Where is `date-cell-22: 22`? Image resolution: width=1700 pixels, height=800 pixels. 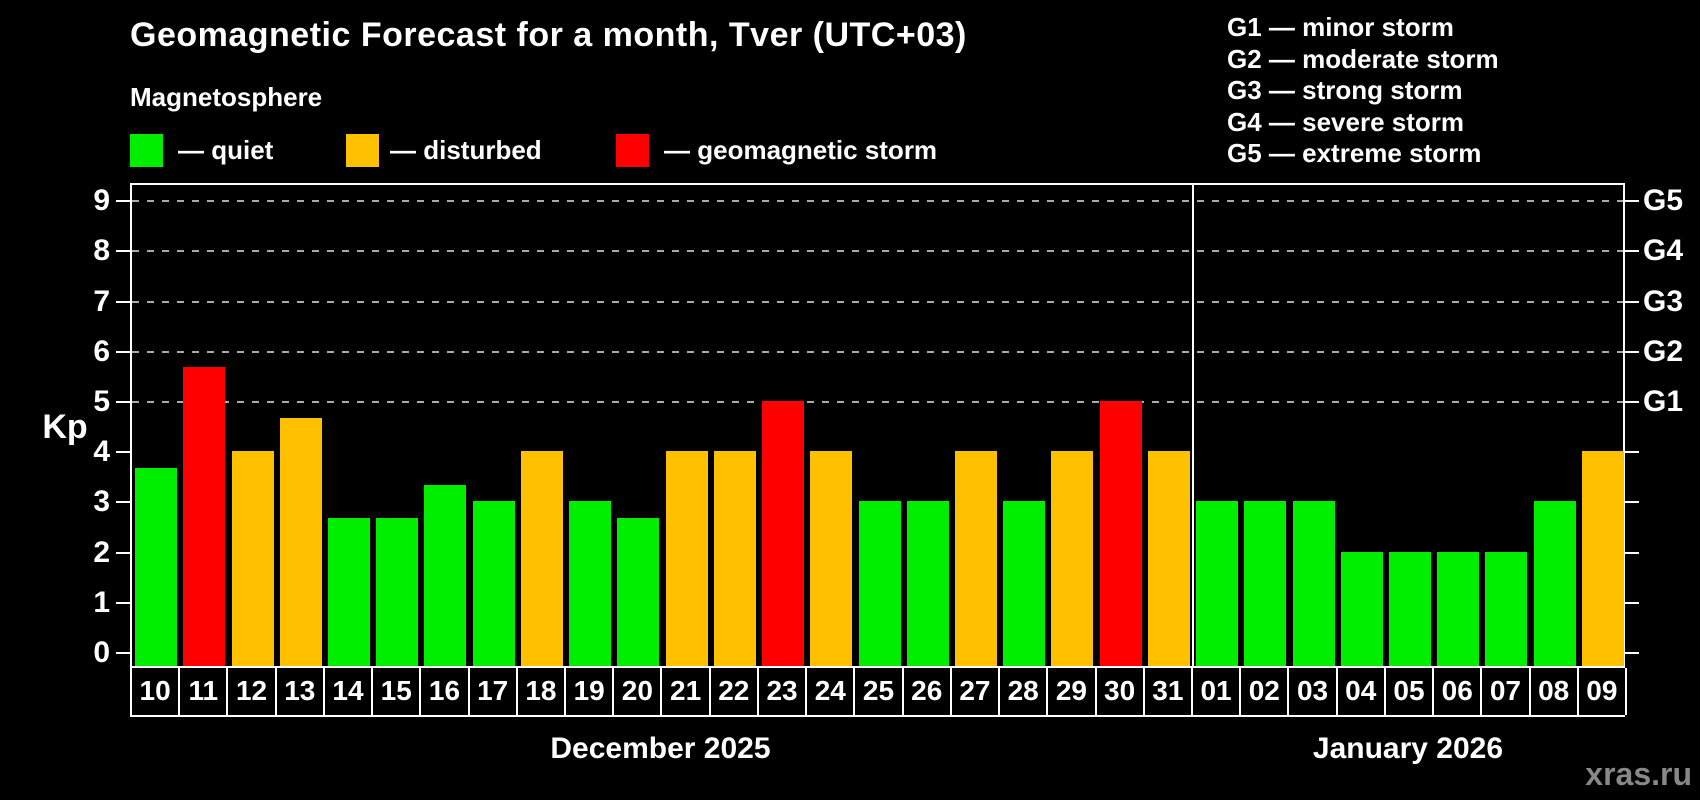
date-cell-22: 22 is located at coordinates (735, 691).